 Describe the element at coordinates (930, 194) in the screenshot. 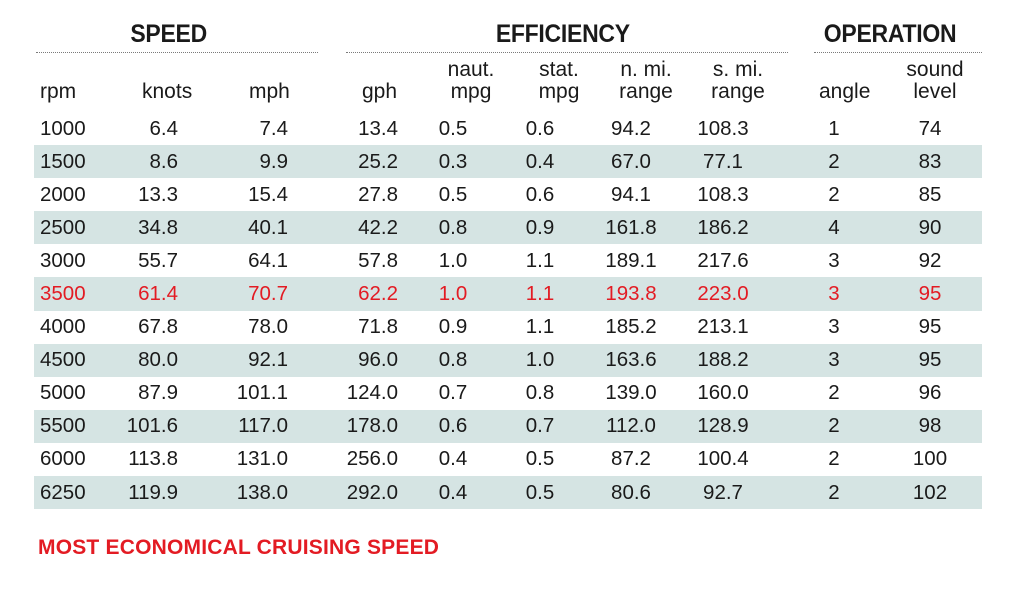

I see `cell-sound-level: 85` at that location.